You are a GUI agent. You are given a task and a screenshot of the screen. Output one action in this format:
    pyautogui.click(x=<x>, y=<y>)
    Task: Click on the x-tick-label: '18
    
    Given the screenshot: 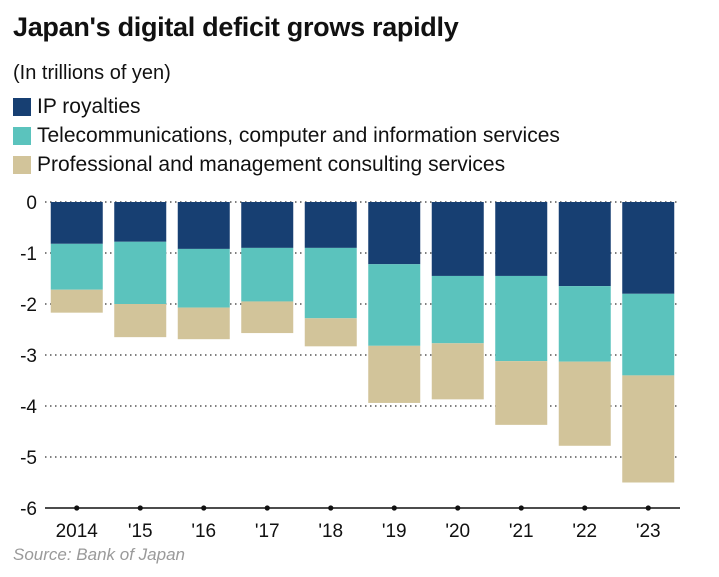 What is the action you would take?
    pyautogui.click(x=330, y=531)
    